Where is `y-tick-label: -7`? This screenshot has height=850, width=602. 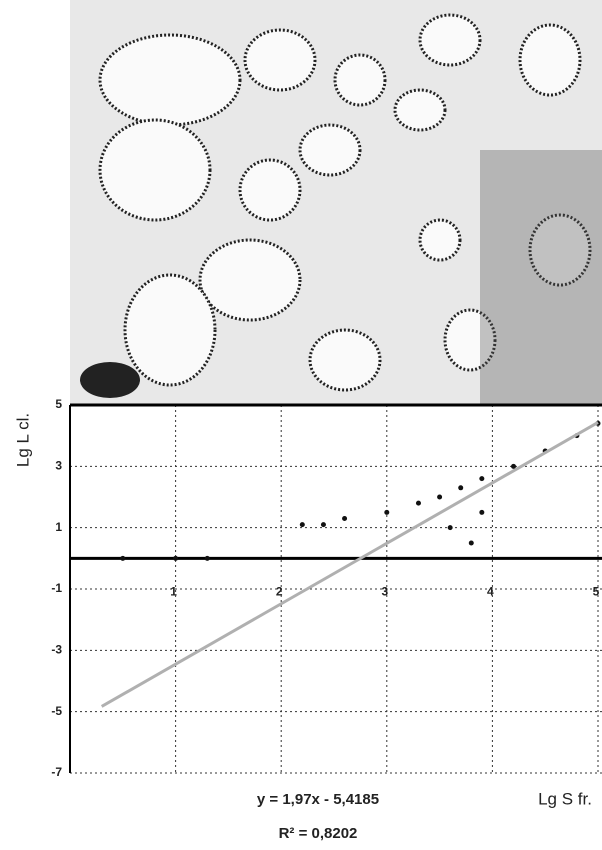
y-tick-label: -7 is located at coordinates (56, 772).